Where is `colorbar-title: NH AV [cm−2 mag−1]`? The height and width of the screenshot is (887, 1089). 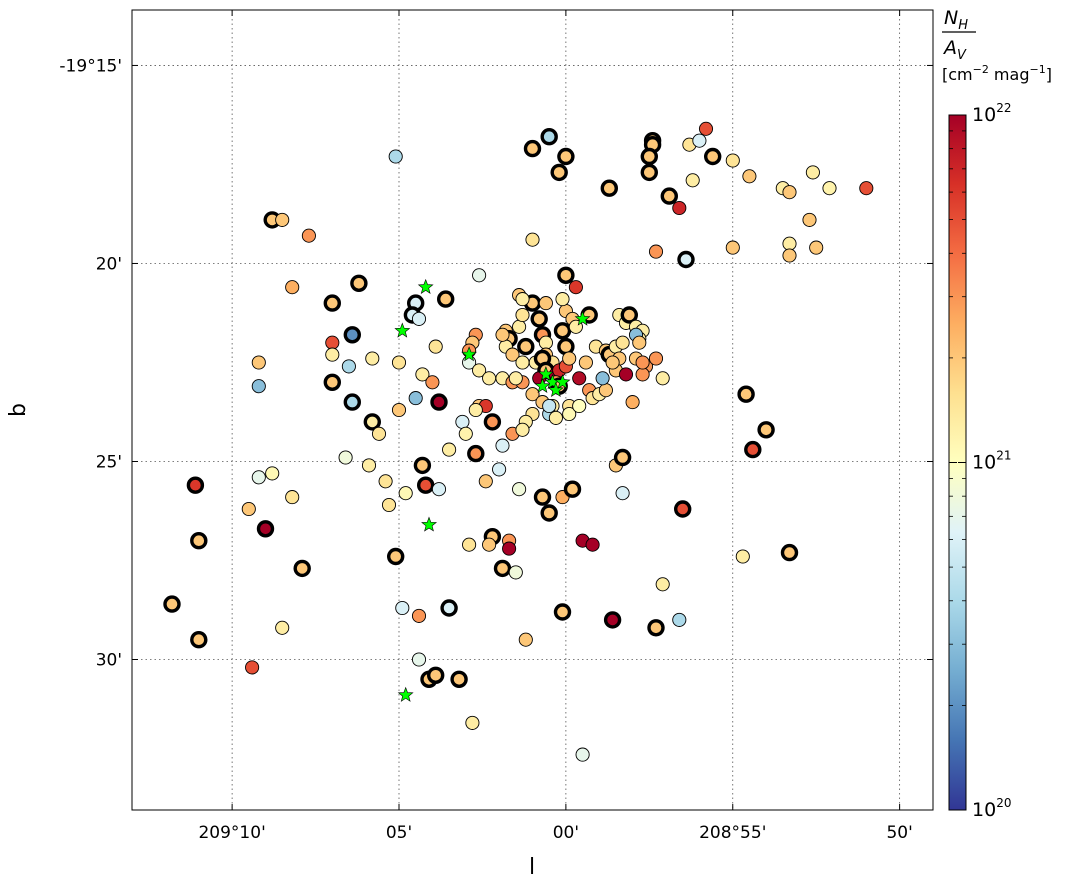
colorbar-title: NH AV [cm−2 mag−1] is located at coordinates (997, 45).